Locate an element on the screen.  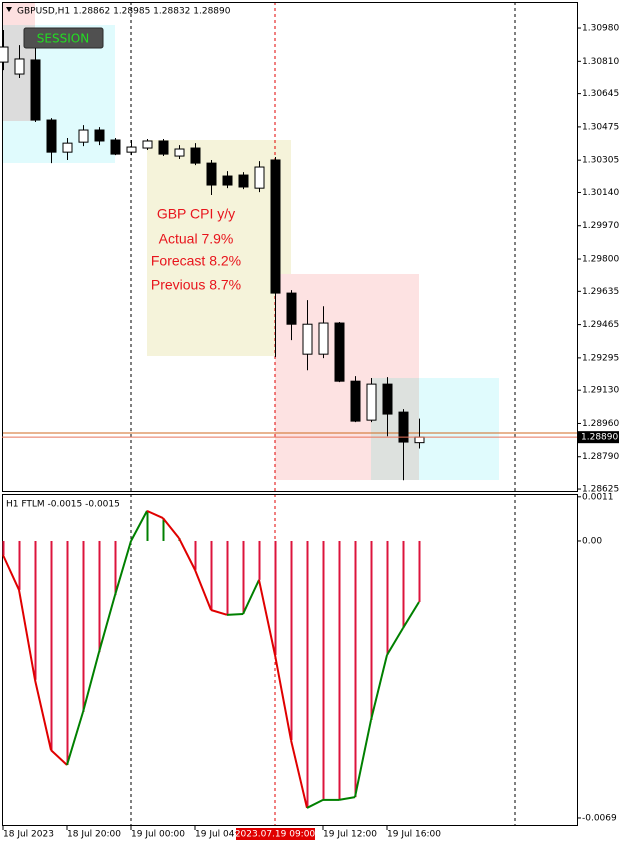
indicator-title: H1 FTLM -0.0015 -0.0015 is located at coordinates (63, 505).